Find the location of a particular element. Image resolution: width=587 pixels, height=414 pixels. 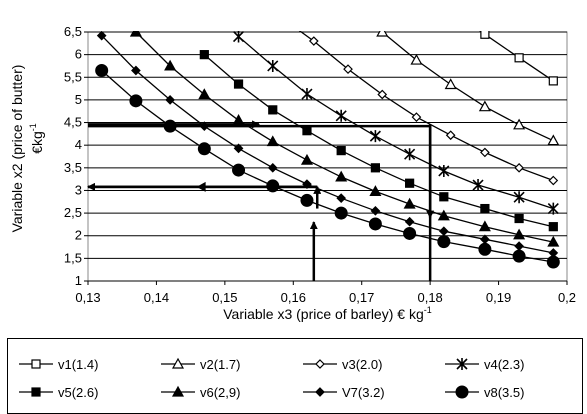

y-axis-unit: €kg-1 is located at coordinates (36, 138).